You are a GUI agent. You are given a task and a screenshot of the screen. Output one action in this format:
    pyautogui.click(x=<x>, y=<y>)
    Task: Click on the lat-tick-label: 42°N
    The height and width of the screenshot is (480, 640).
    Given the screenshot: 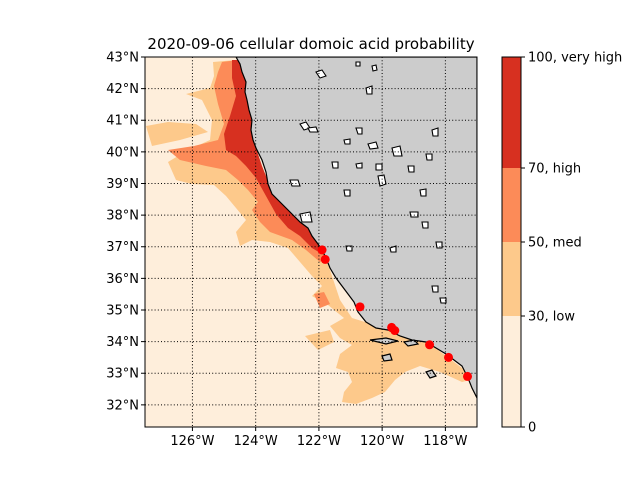 What is the action you would take?
    pyautogui.click(x=122, y=89)
    